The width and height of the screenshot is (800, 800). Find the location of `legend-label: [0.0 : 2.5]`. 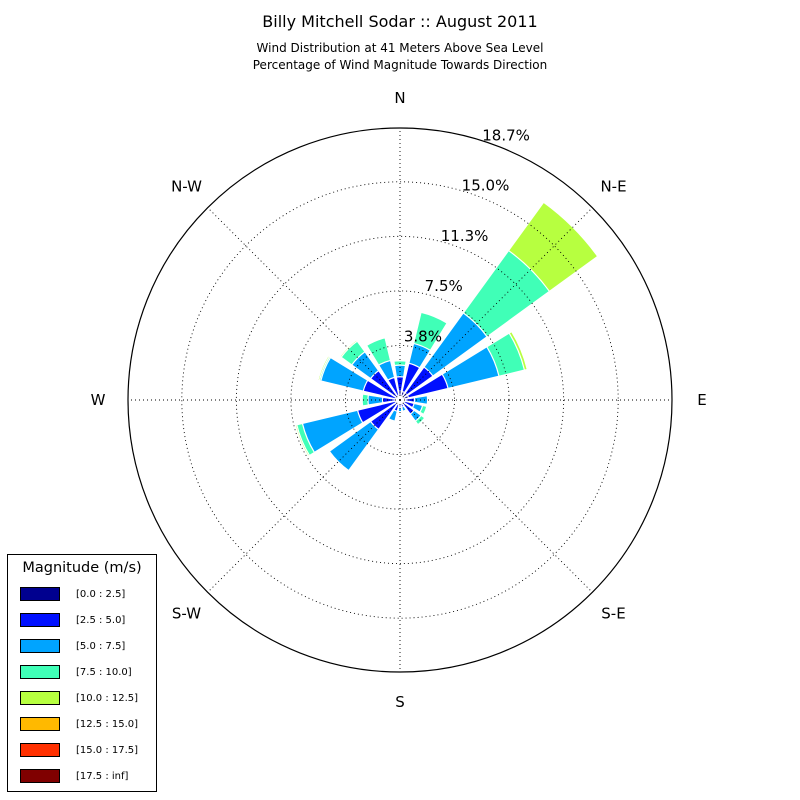

legend-label: [0.0 : 2.5] is located at coordinates (101, 594).